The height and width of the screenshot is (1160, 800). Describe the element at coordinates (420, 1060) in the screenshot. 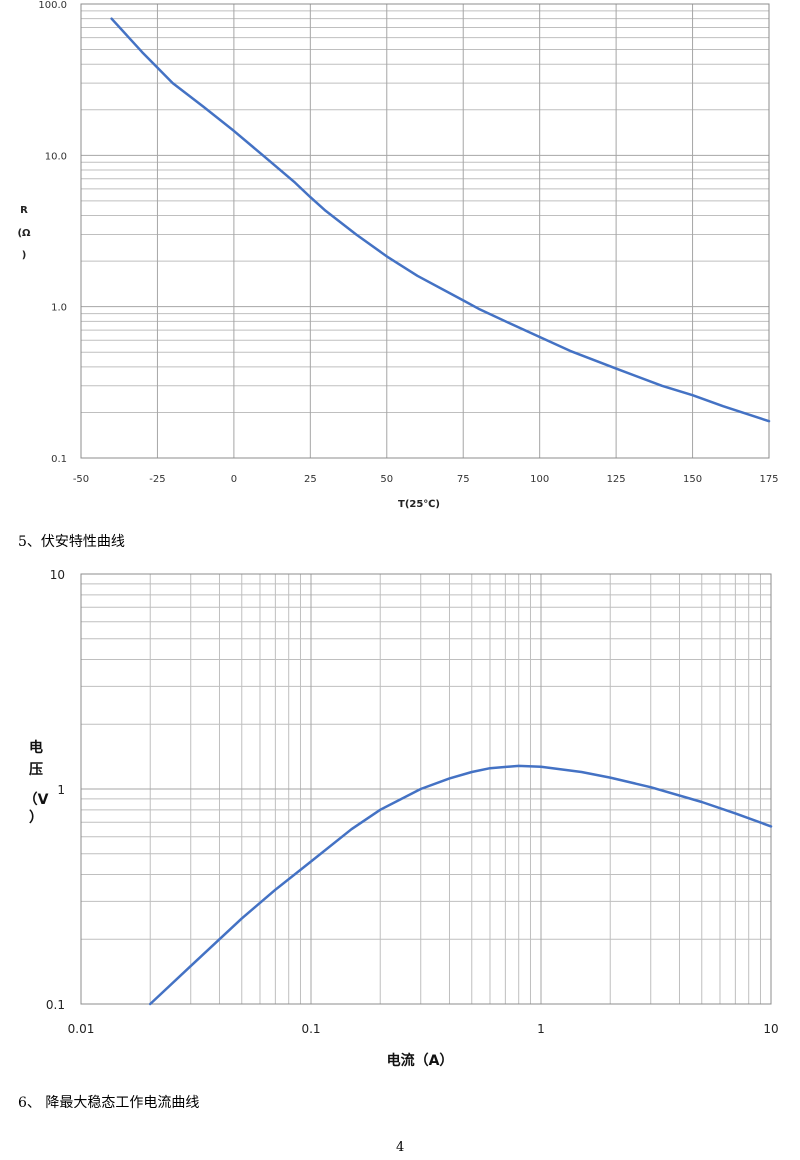

I see `chart-2-x-axis-label: 电流（A）` at that location.